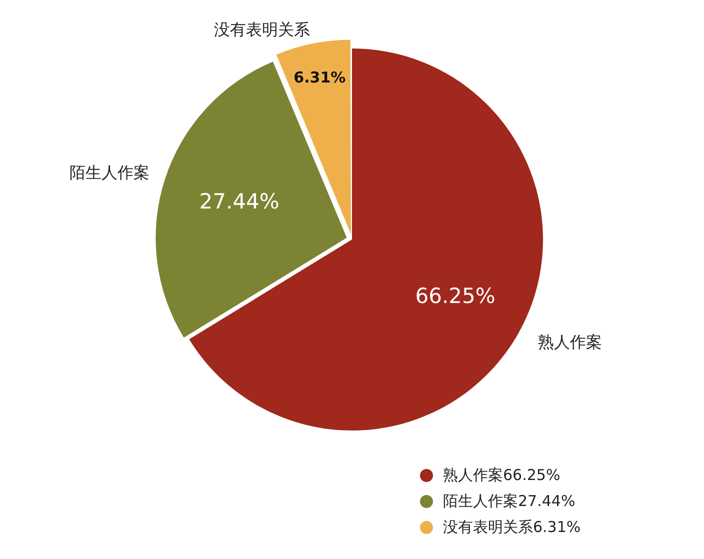 The height and width of the screenshot is (559, 704). Describe the element at coordinates (531, 475) in the screenshot. I see `text: 66.25%` at that location.